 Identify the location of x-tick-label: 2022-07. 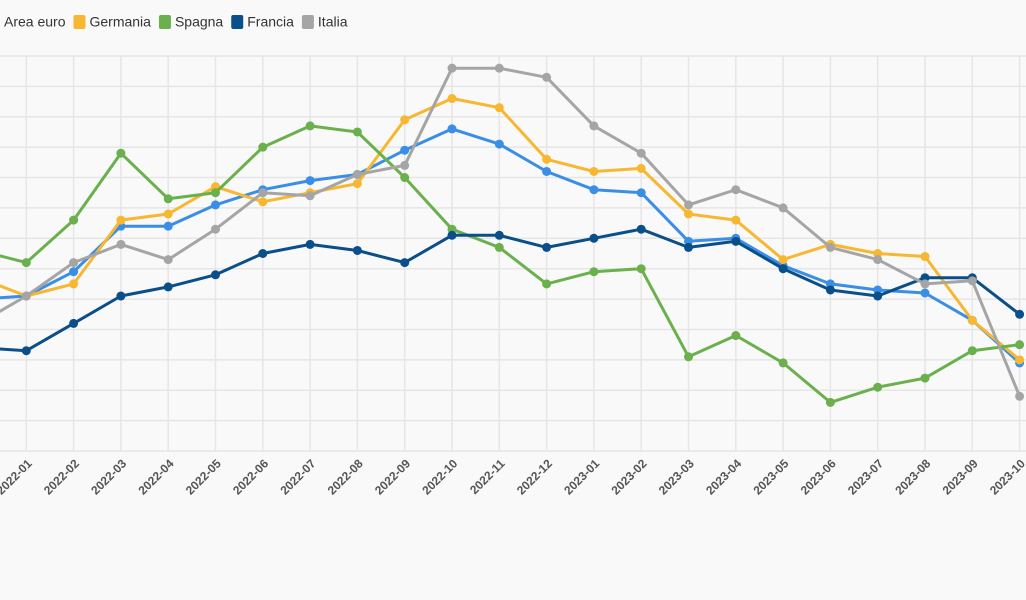
(297, 476).